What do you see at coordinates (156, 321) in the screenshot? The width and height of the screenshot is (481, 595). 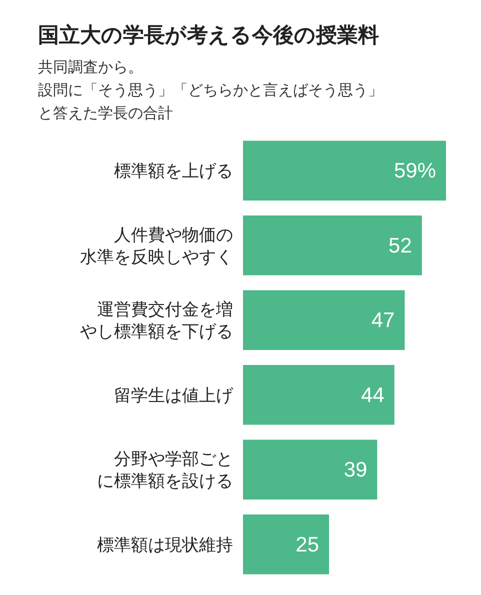 I see `y-tick-label: 運営費交付金を増やし標準額を下げる` at bounding box center [156, 321].